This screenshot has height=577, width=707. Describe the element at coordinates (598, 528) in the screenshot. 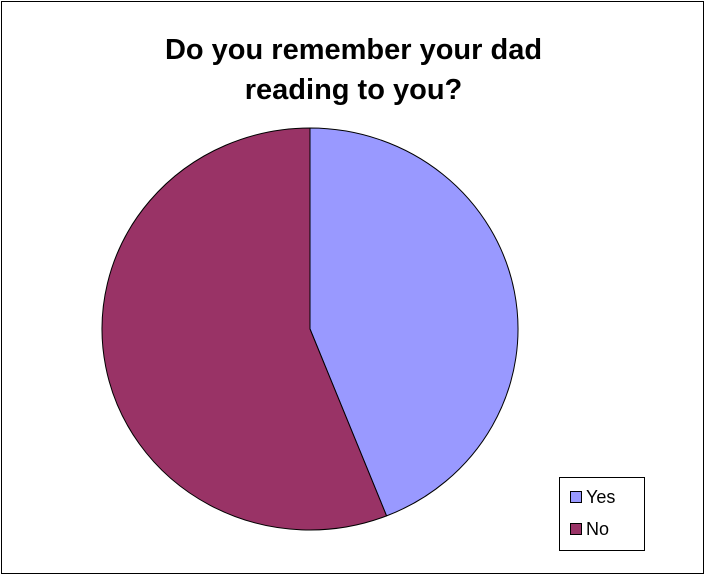

I see `legend-label-no: No` at that location.